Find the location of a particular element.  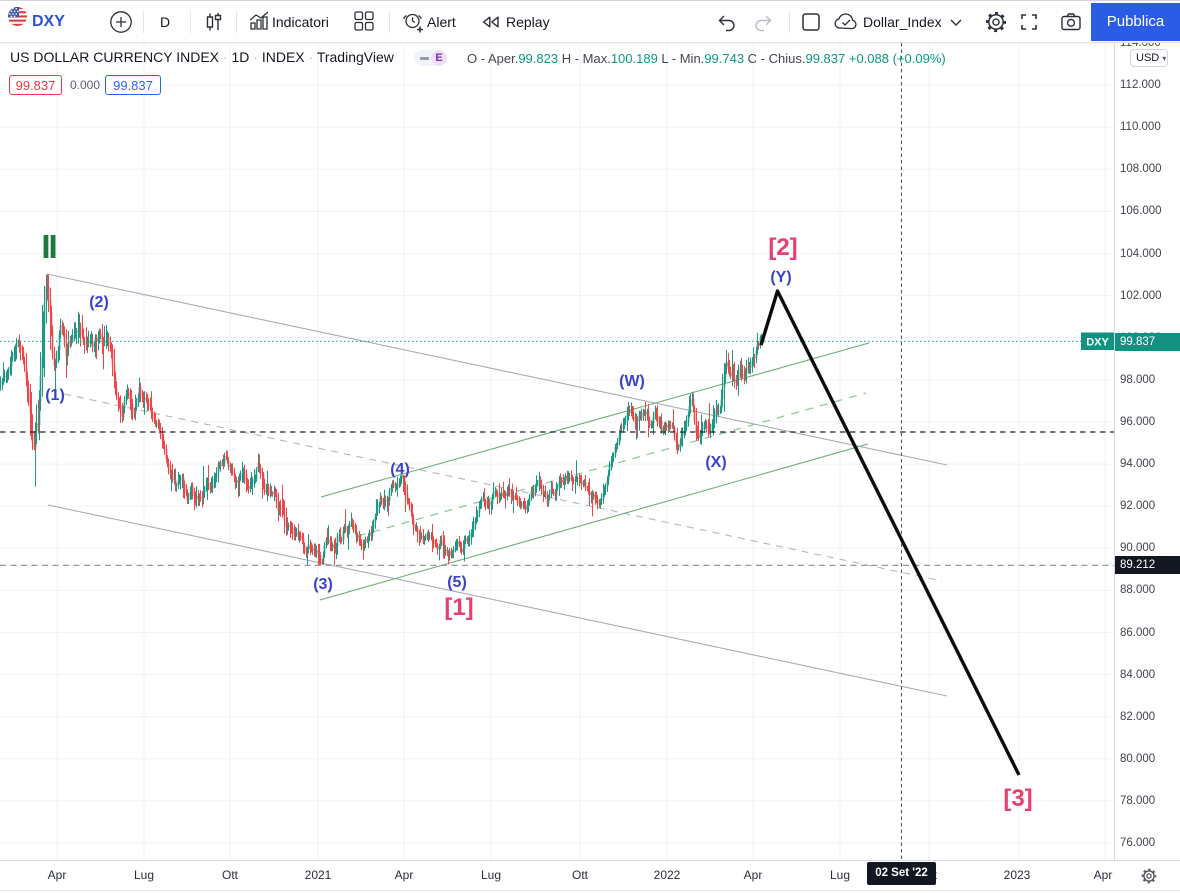

svg-text: (2) is located at coordinates (99, 302).